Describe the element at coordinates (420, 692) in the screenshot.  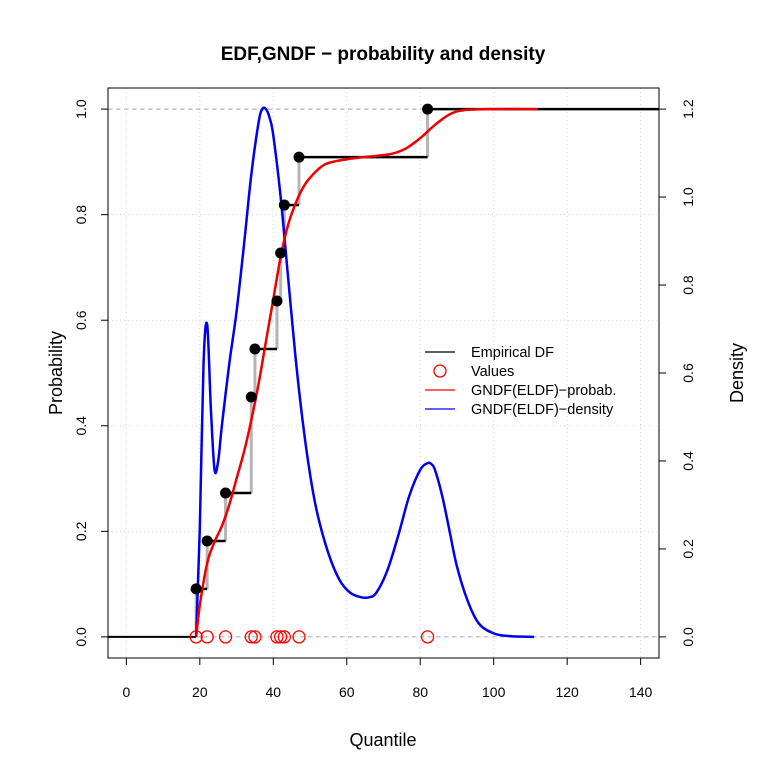
I see `x-tick-label: 80` at that location.